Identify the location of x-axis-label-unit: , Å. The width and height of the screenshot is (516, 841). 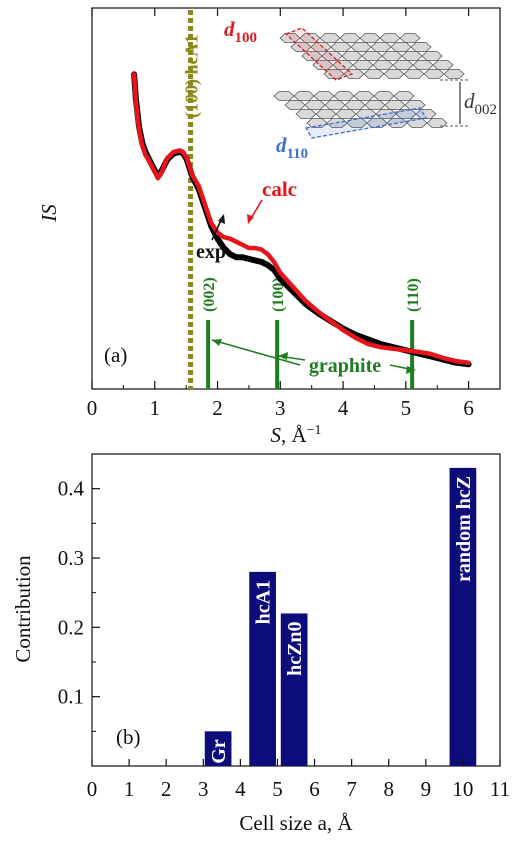
(294, 435).